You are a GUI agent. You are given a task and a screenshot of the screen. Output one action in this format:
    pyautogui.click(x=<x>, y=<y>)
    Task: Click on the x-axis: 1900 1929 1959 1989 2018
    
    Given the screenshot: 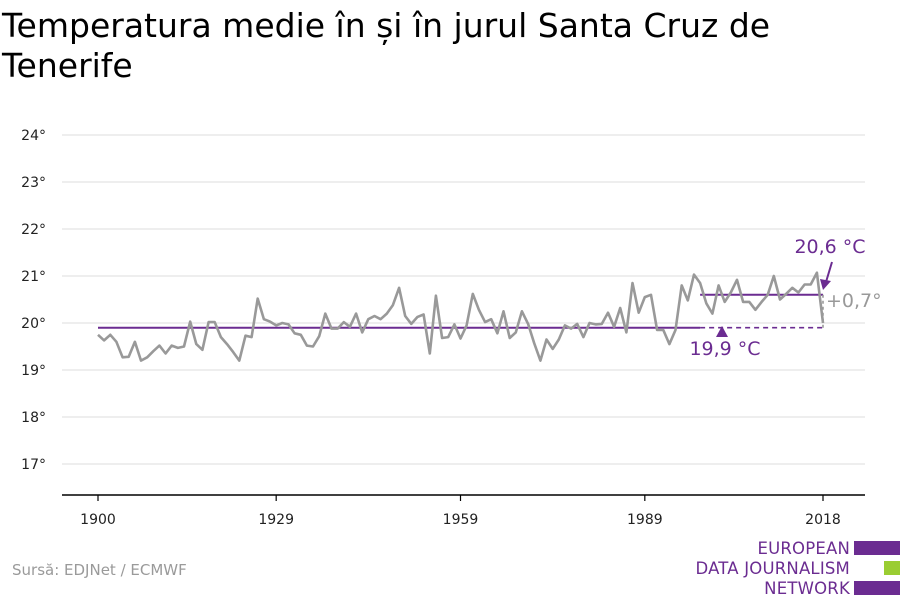 What is the action you would take?
    pyautogui.click(x=463, y=511)
    